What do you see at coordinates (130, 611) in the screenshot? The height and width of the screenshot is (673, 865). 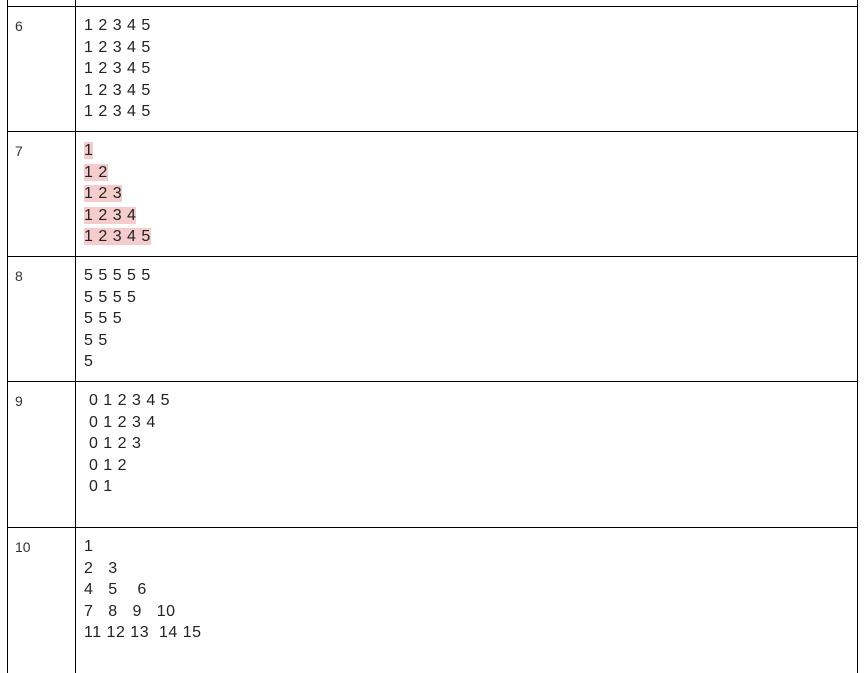 I see `pattern-line: 7 8 9 10` at bounding box center [130, 611].